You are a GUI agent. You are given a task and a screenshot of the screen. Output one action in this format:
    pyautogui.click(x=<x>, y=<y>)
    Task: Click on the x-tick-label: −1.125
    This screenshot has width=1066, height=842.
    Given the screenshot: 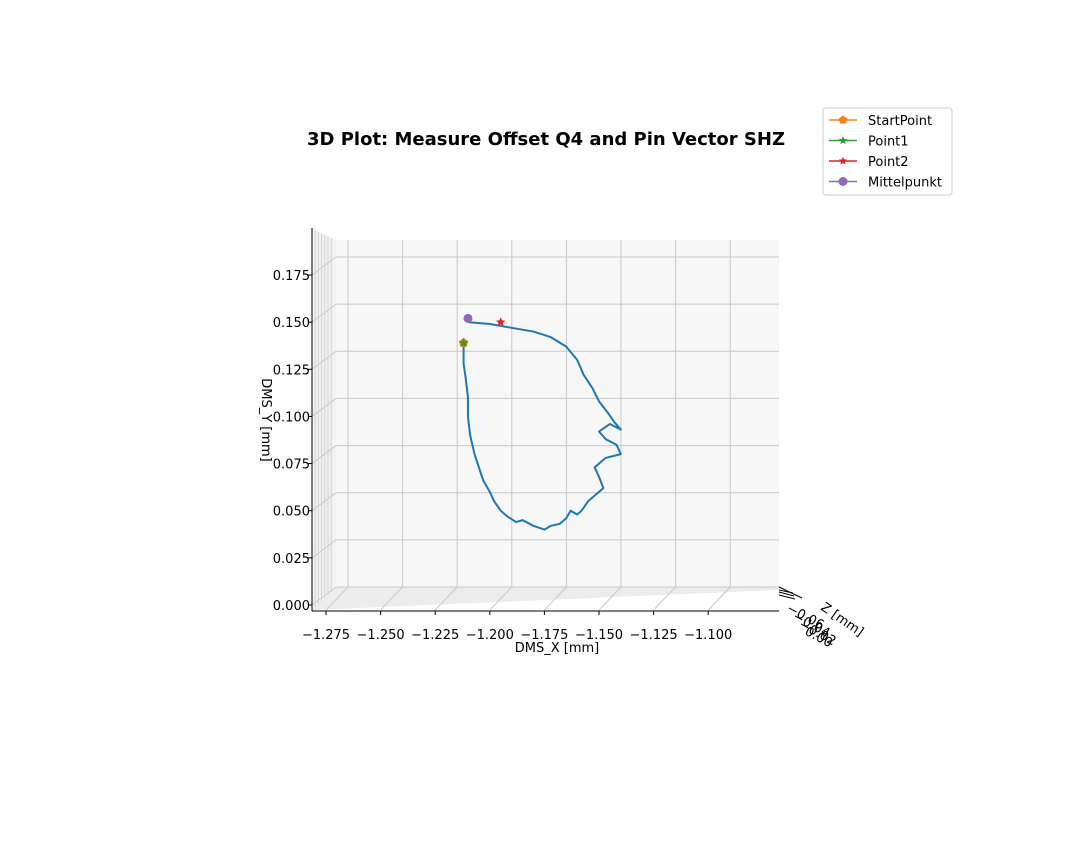 What is the action you would take?
    pyautogui.click(x=654, y=635)
    